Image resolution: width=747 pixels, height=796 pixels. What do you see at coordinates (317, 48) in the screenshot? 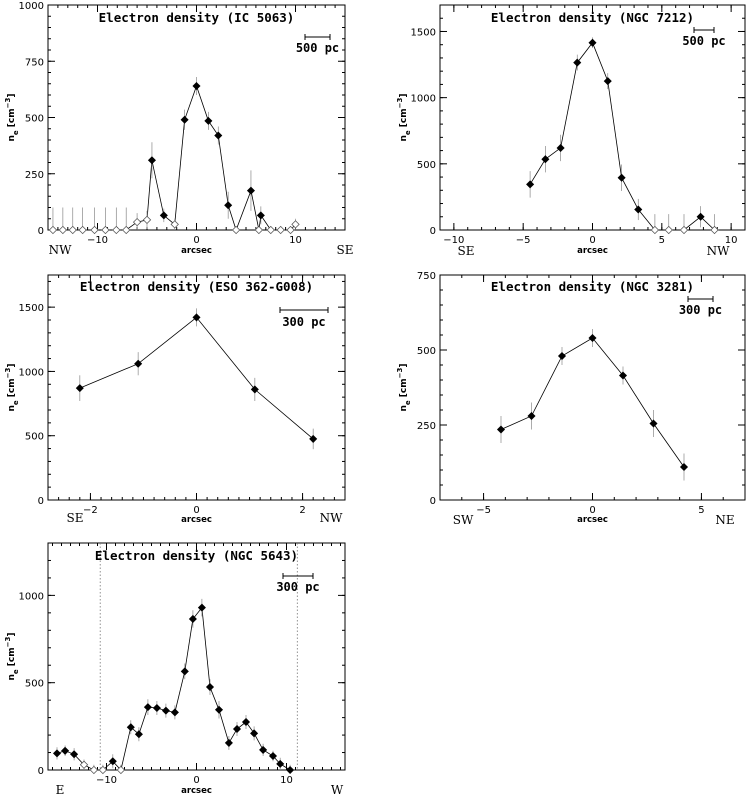
I see `scale-bar-label: 500 pc` at bounding box center [317, 48].